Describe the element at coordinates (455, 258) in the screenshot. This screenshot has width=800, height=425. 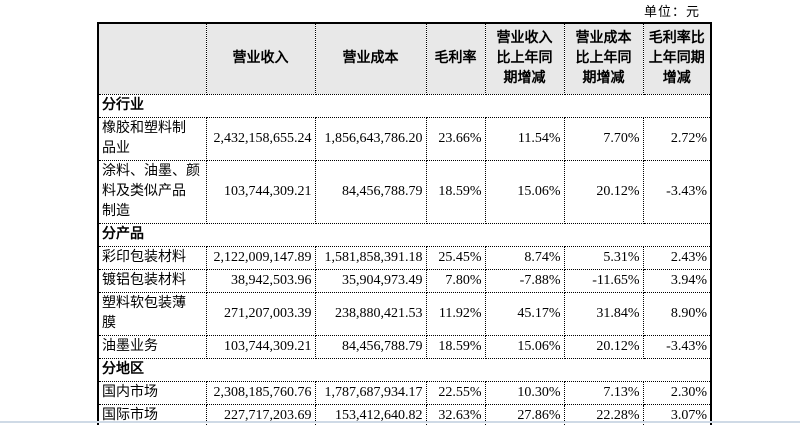
I see `cell-margin: 25.45%` at that location.